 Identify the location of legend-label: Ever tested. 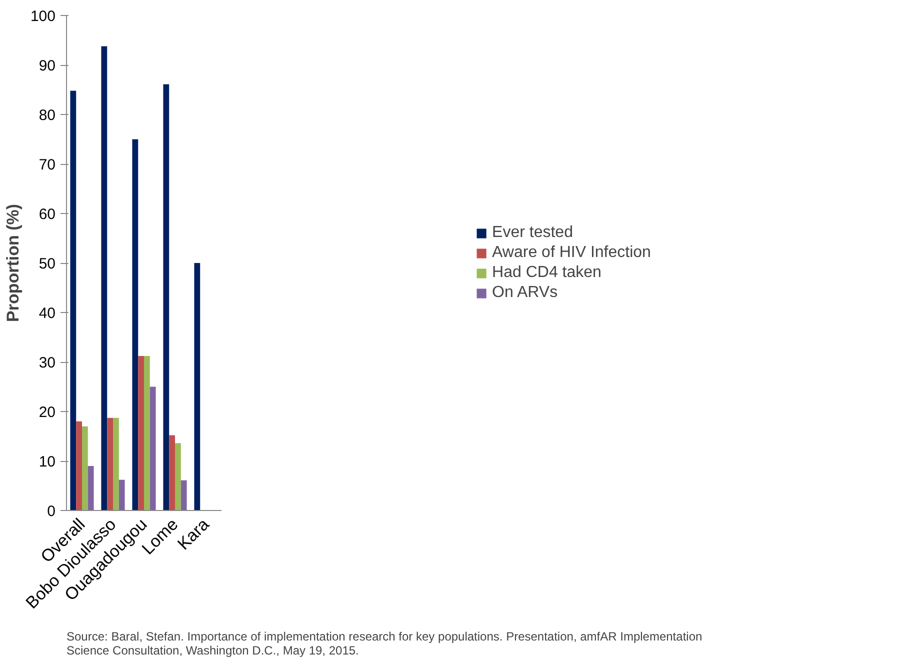
(532, 233).